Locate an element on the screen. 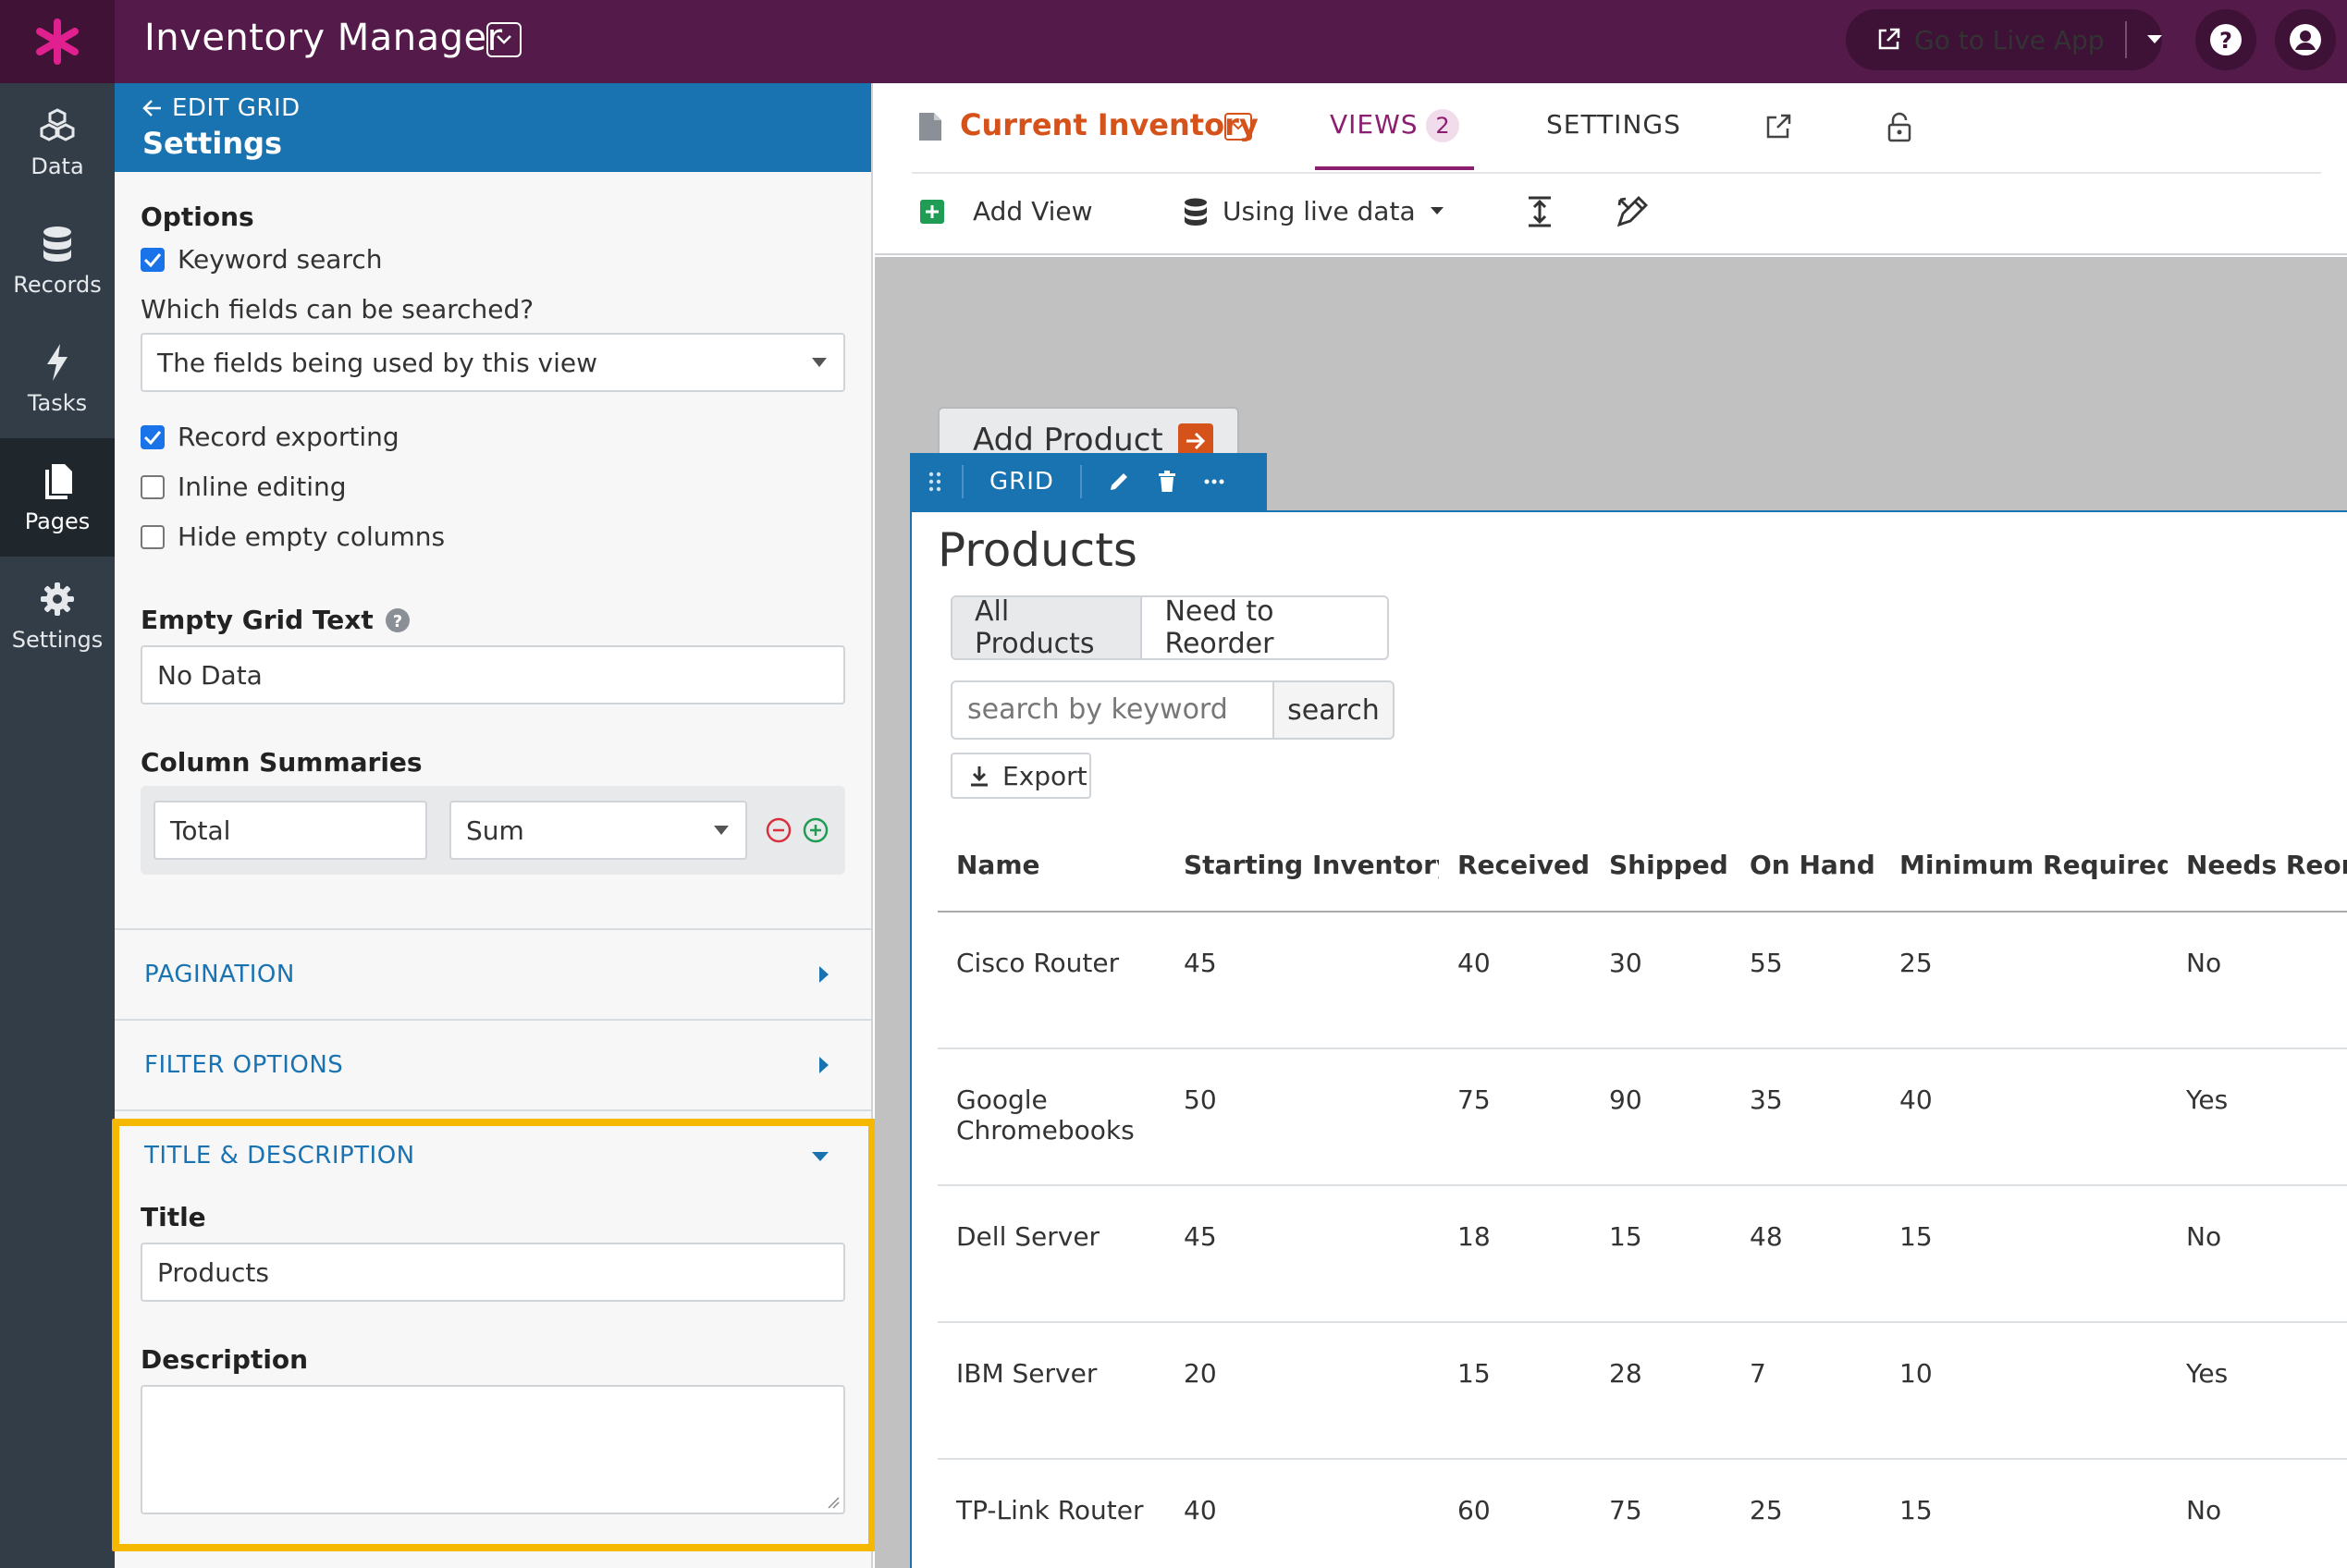  page-file-icon is located at coordinates (930, 127).